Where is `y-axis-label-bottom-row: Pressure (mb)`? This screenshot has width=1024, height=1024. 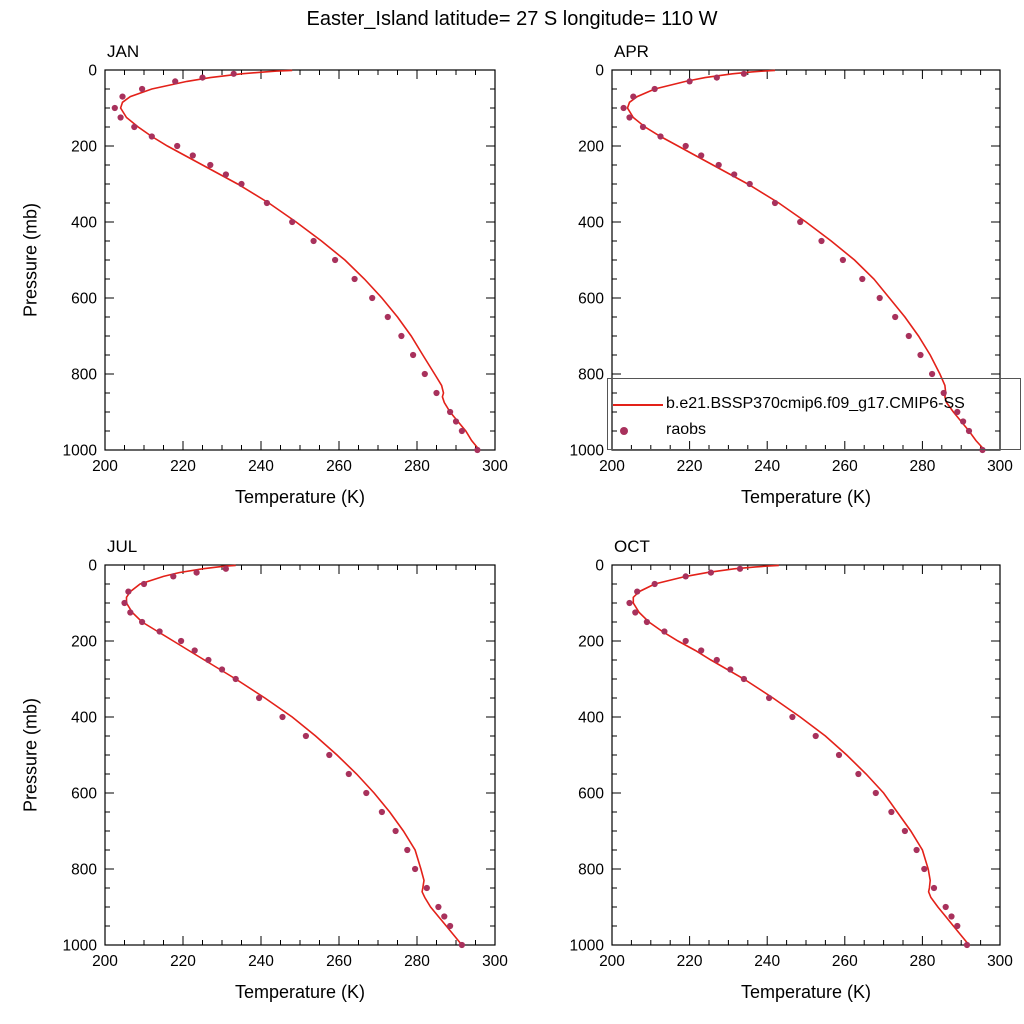 y-axis-label-bottom-row: Pressure (mb) is located at coordinates (30, 755).